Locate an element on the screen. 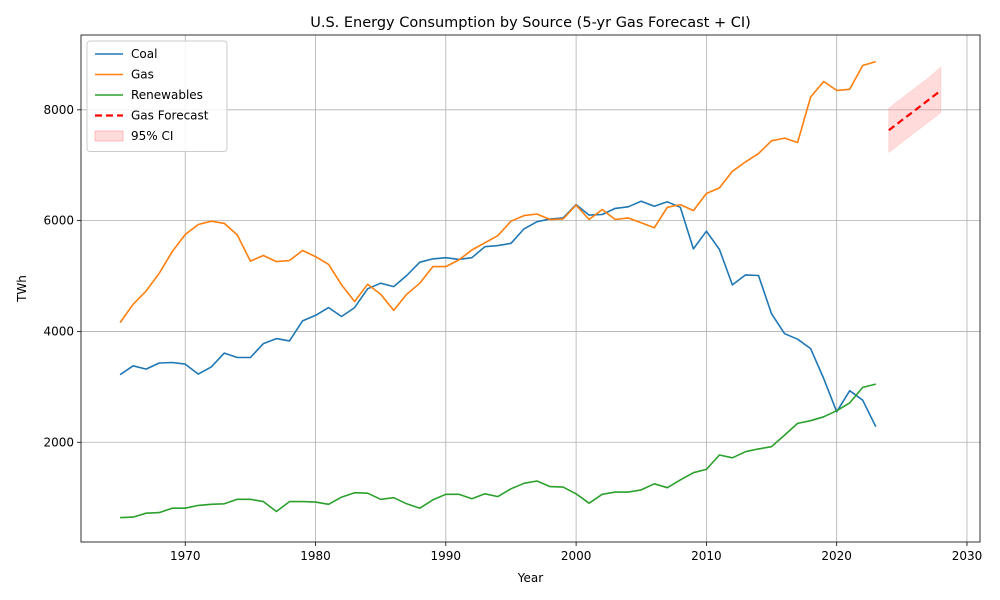 This screenshot has height=600, width=1000. x-tick-label: 2000 is located at coordinates (576, 556).